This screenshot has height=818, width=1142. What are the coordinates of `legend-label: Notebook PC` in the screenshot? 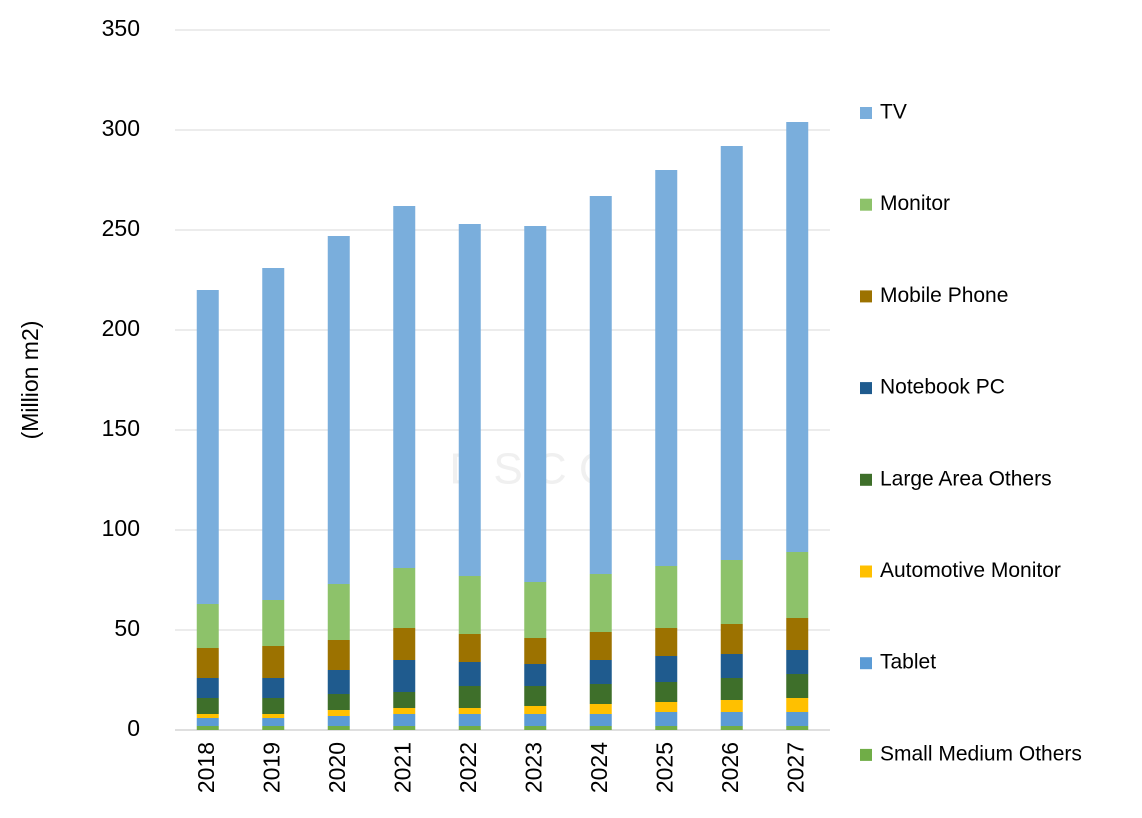 It's located at (942, 387).